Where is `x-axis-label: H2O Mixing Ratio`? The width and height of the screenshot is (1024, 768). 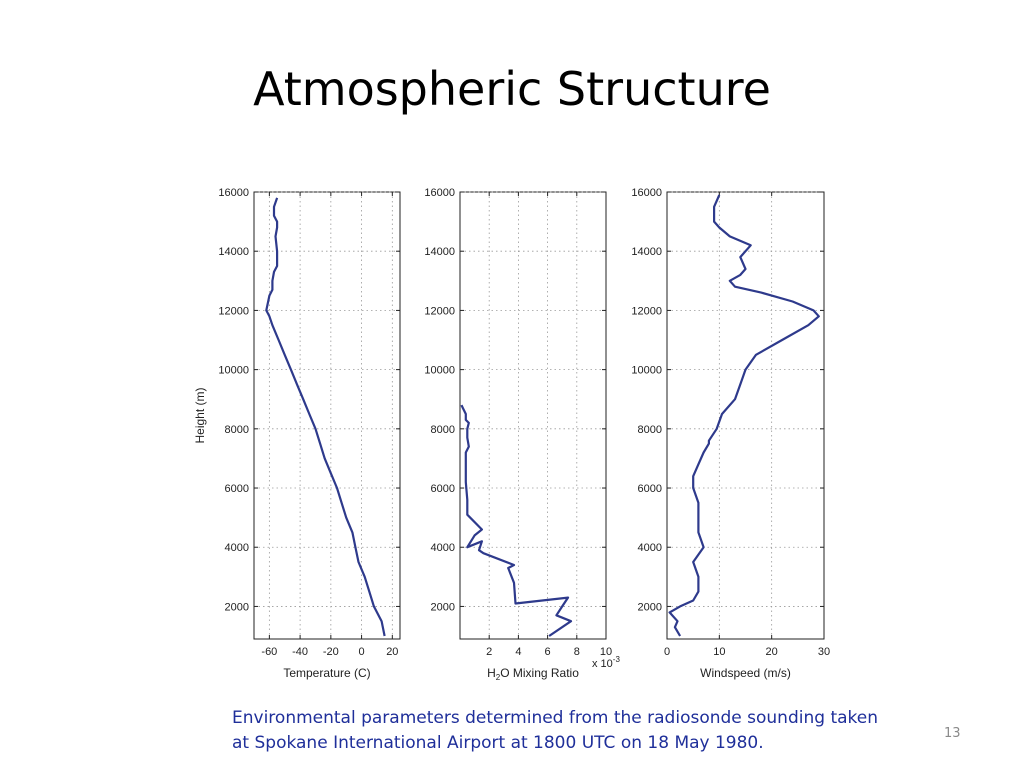
x-axis-label: H2O Mixing Ratio is located at coordinates (533, 674).